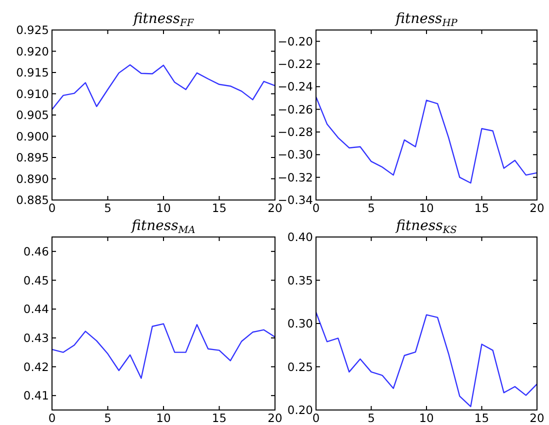 The image size is (549, 425). I want to click on y-tick-label: 0.20, so click(300, 410).